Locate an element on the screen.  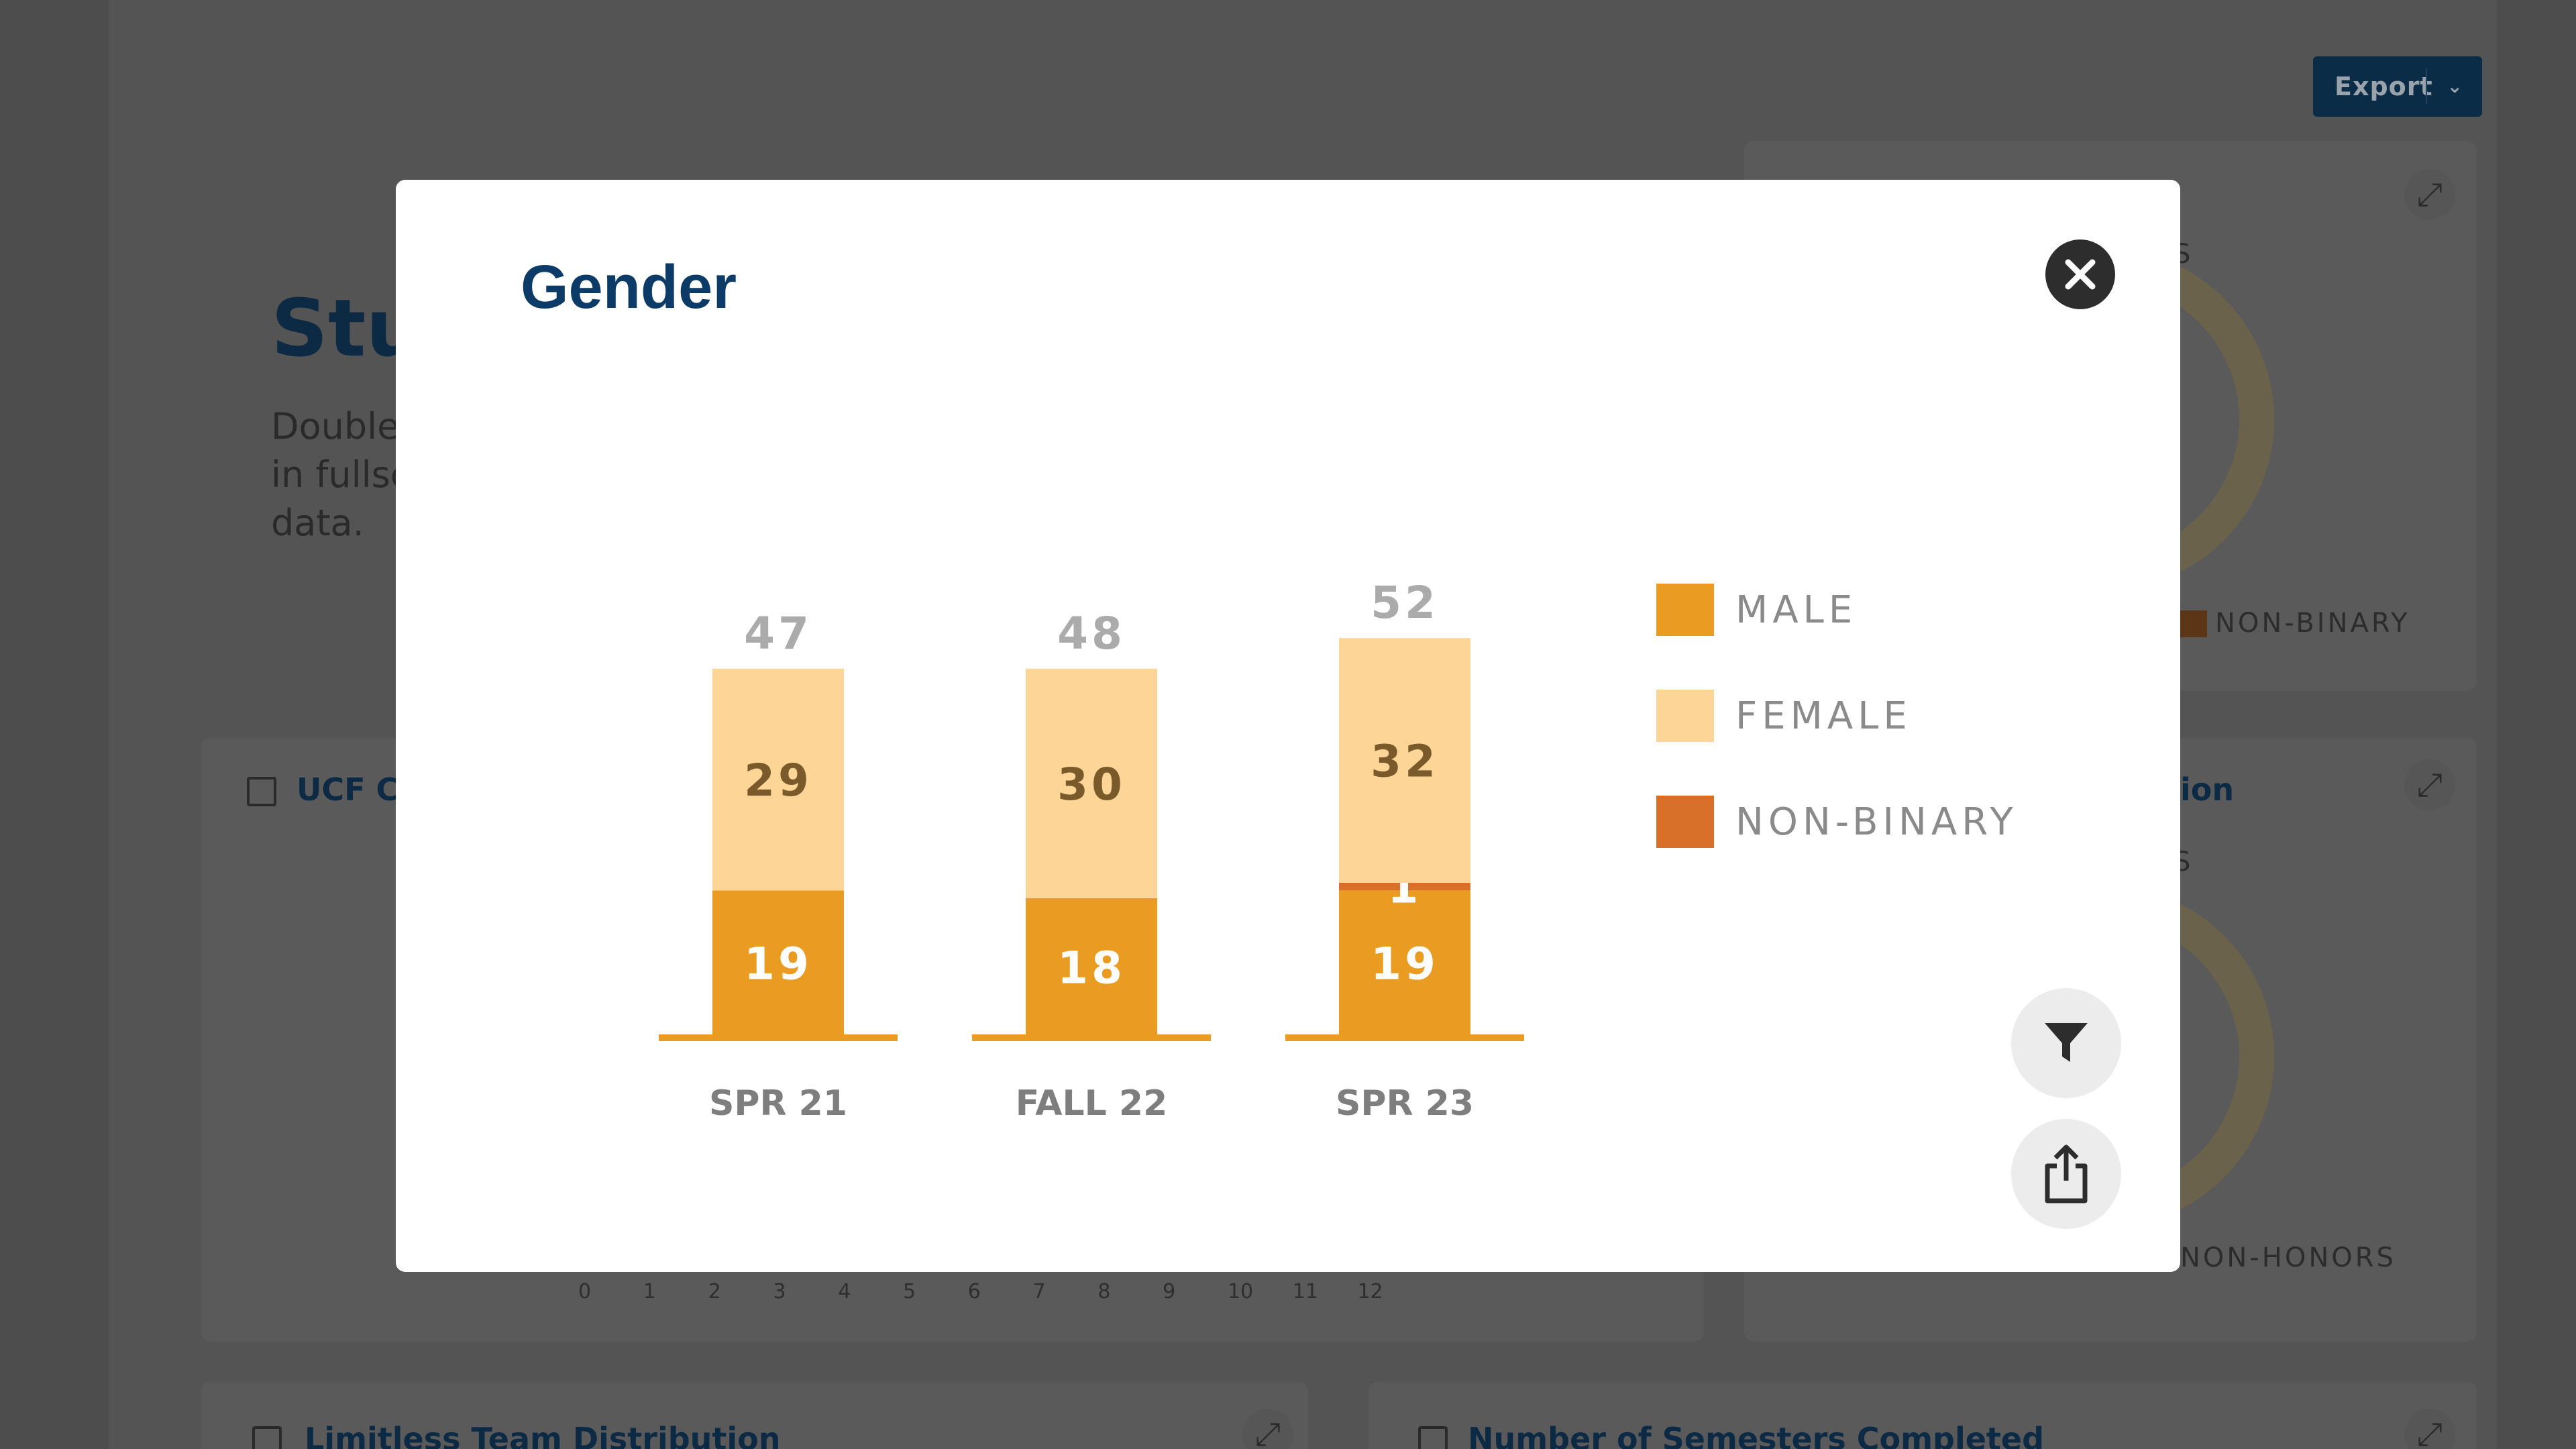
chart-legend: MALE FEMALE NON-BINARY is located at coordinates (1837, 740).